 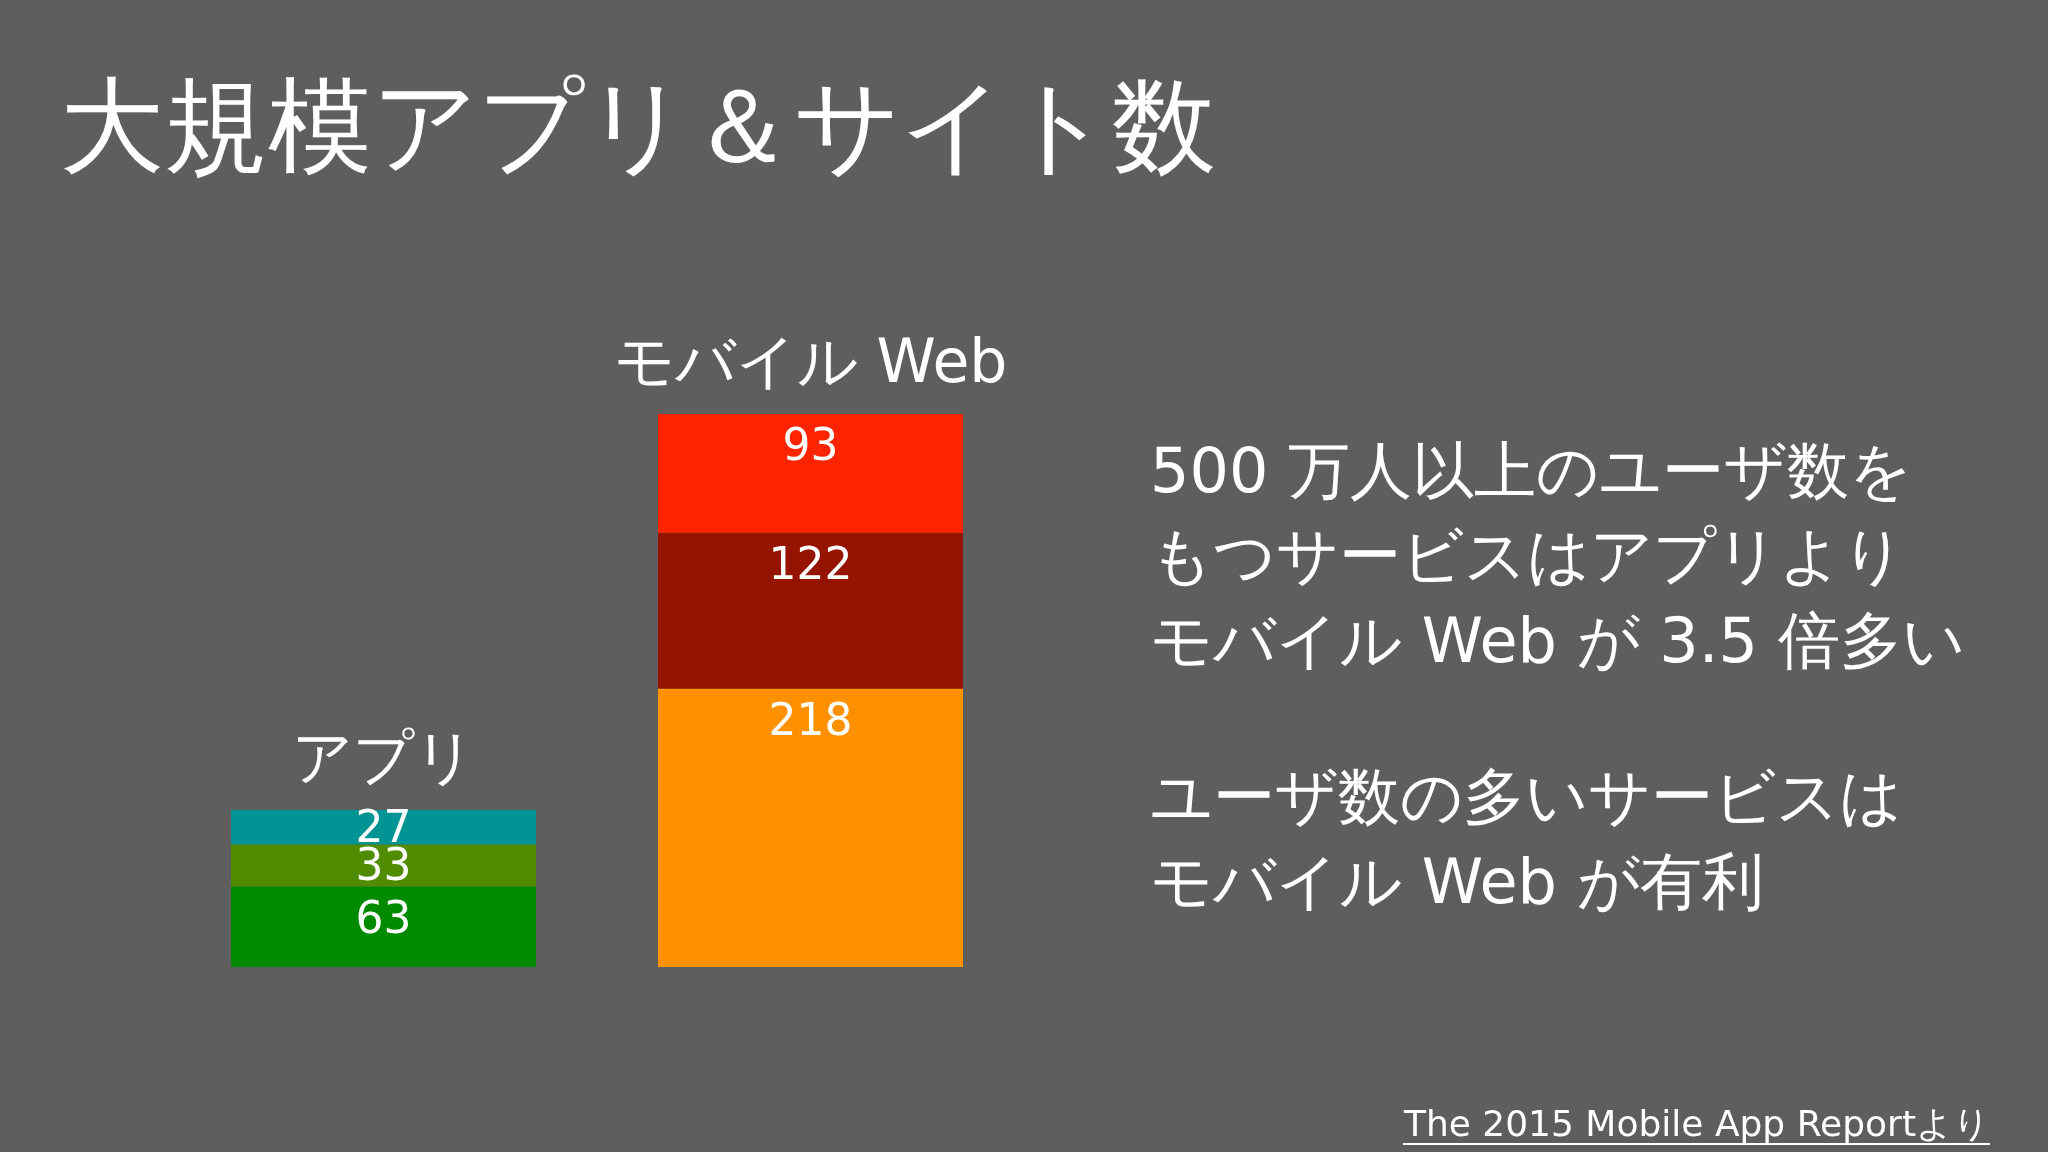 I want to click on data-label: 93, so click(x=810, y=444).